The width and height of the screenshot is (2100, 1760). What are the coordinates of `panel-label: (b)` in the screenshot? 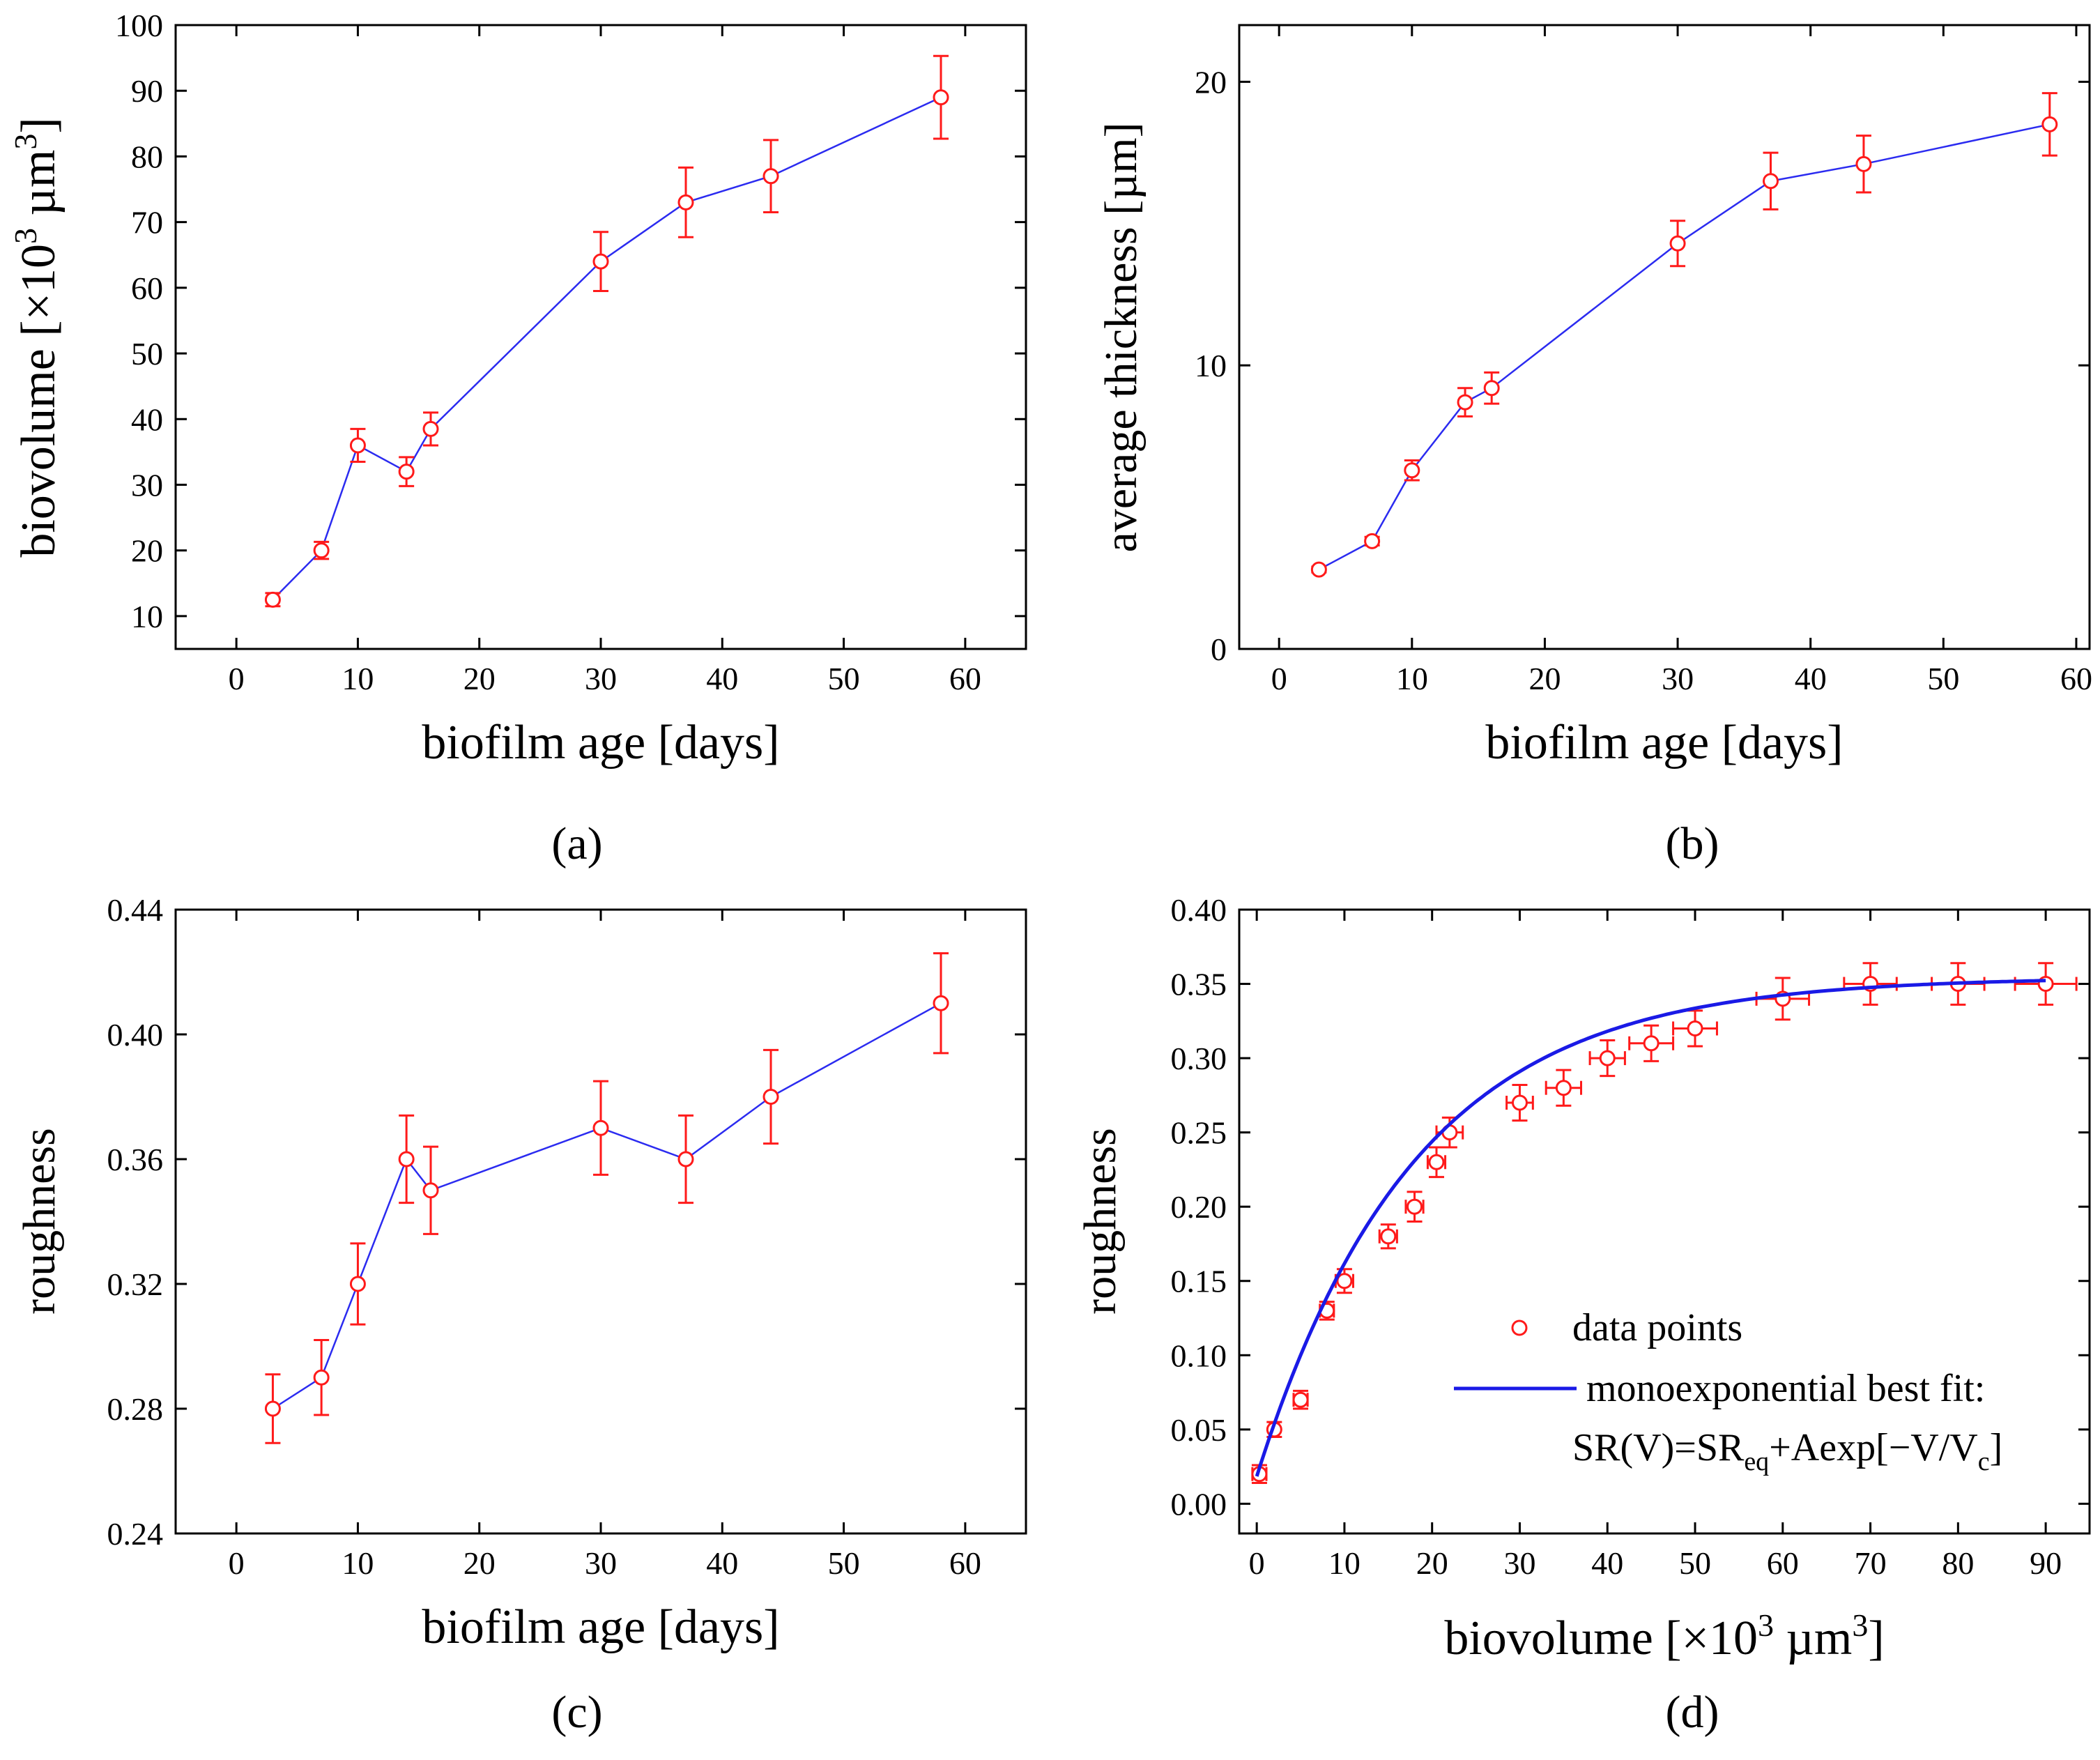 It's located at (1692, 843).